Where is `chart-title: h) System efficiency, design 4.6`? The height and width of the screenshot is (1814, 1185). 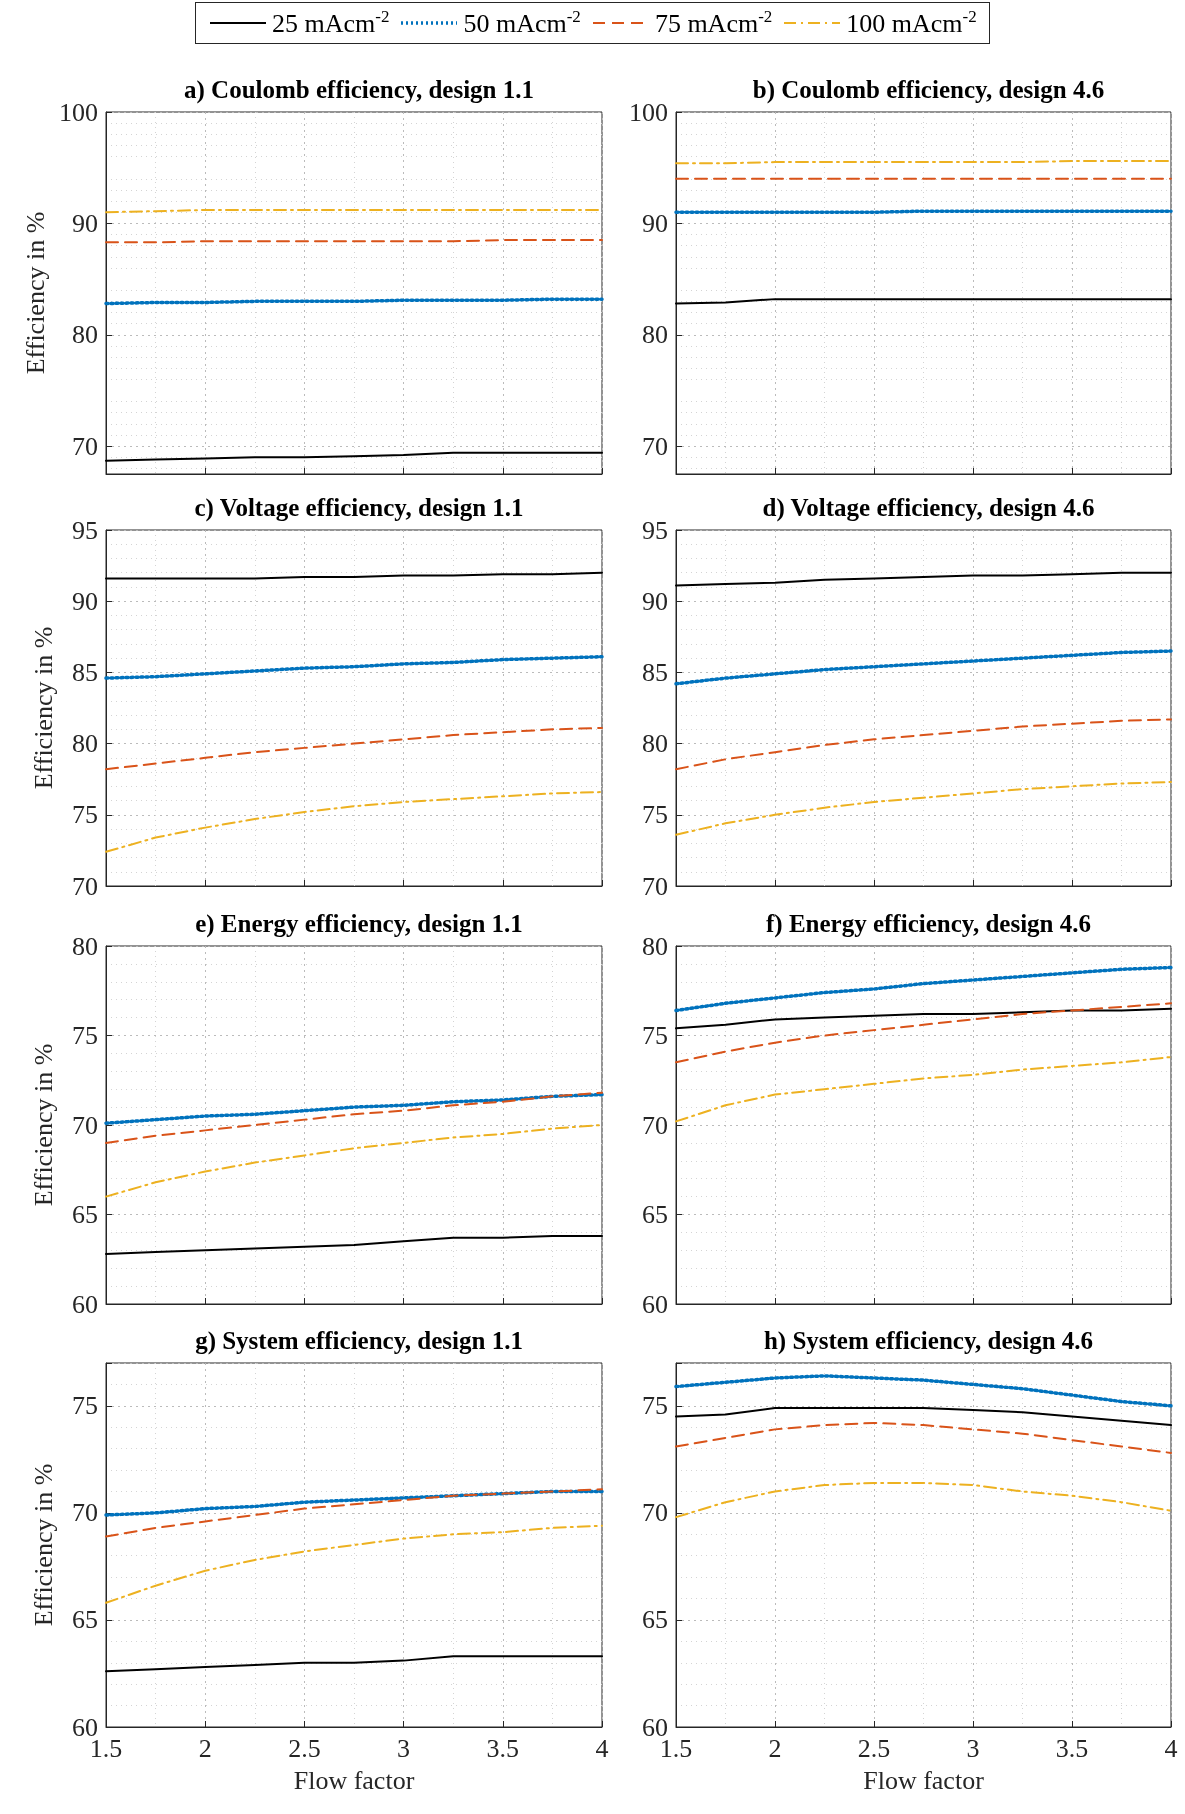 chart-title: h) System efficiency, design 4.6 is located at coordinates (928, 1341).